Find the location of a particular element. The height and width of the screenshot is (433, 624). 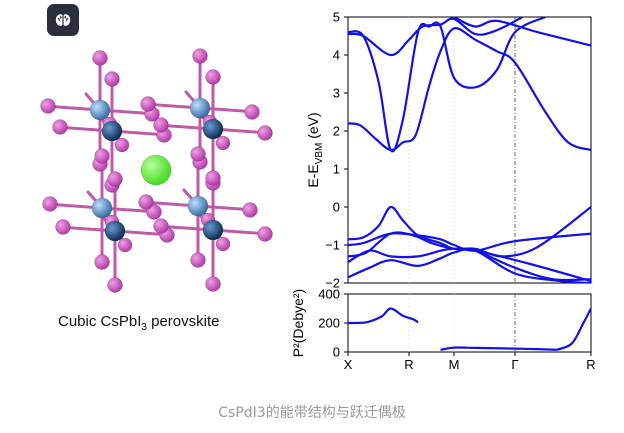

label-suffix: perovskite is located at coordinates (183, 321).